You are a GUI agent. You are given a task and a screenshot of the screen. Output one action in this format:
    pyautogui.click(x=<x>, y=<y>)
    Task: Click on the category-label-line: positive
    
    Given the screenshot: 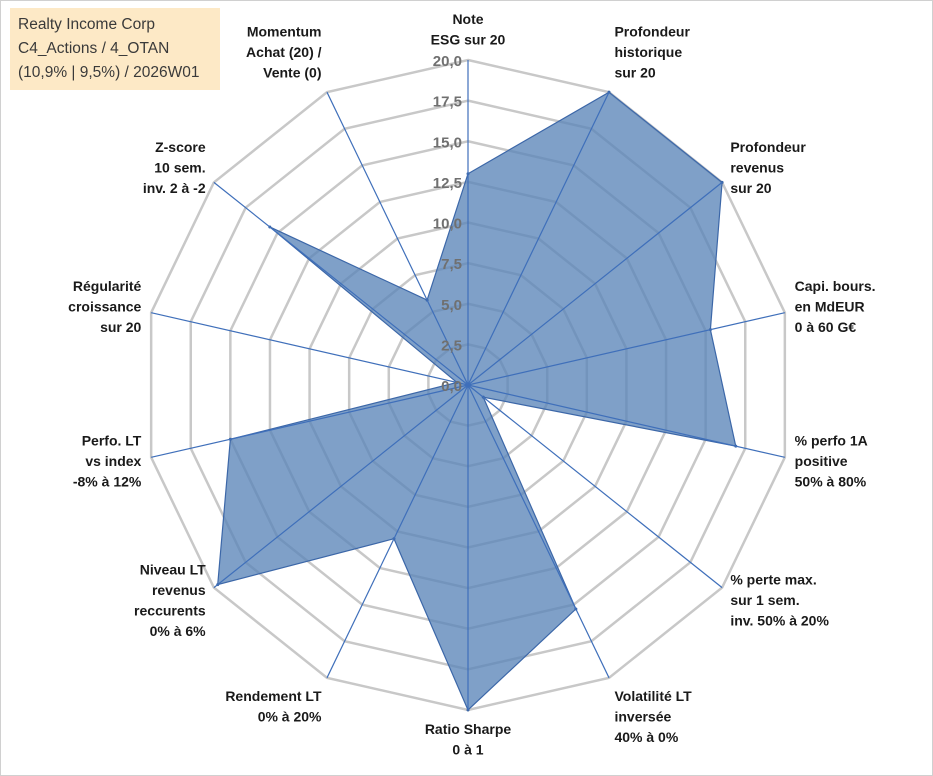 What is the action you would take?
    pyautogui.click(x=821, y=461)
    